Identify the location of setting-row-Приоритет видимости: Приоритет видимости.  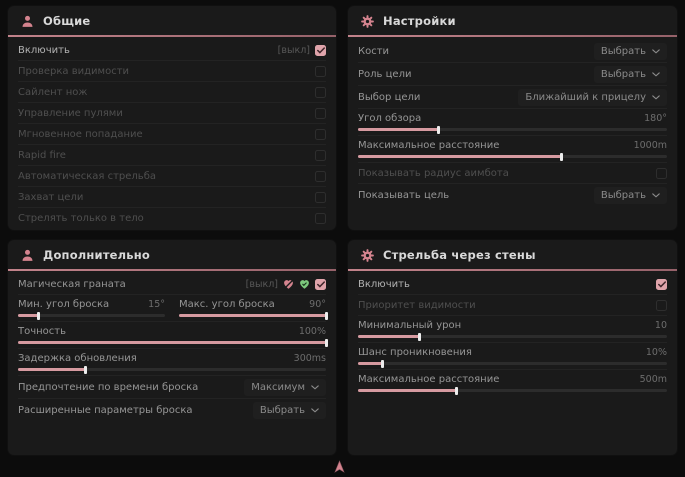
(512, 305).